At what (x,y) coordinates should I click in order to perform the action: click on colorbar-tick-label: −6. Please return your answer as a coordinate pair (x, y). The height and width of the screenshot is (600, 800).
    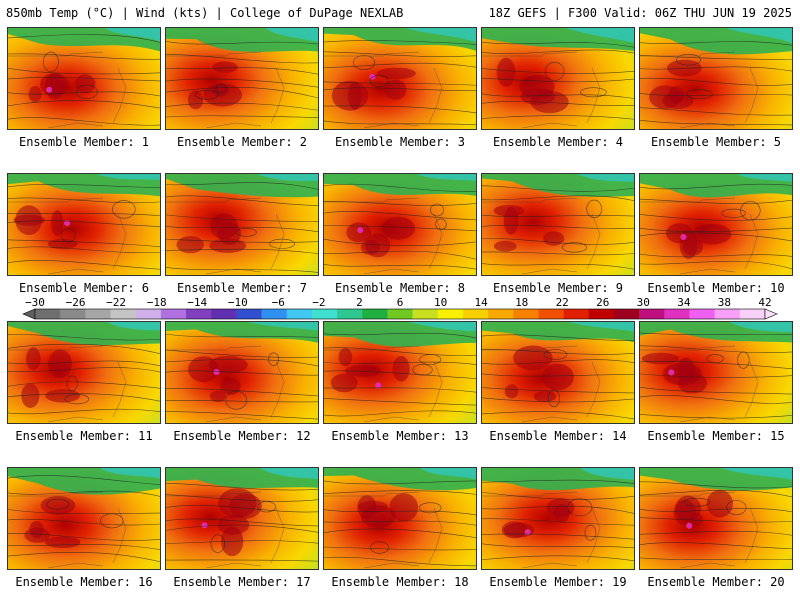
    Looking at the image, I should click on (278, 302).